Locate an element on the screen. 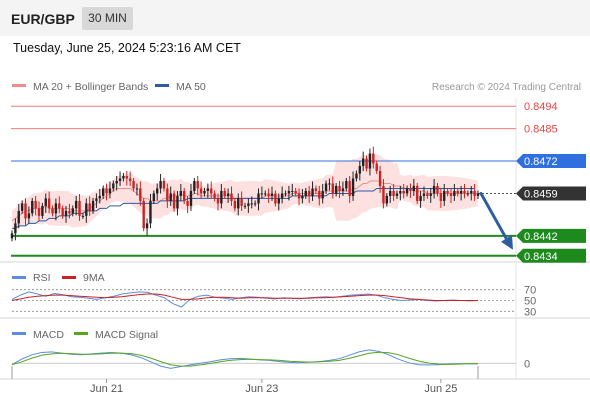 The image size is (590, 400). symbol-label: EUR/GBP is located at coordinates (43, 19).